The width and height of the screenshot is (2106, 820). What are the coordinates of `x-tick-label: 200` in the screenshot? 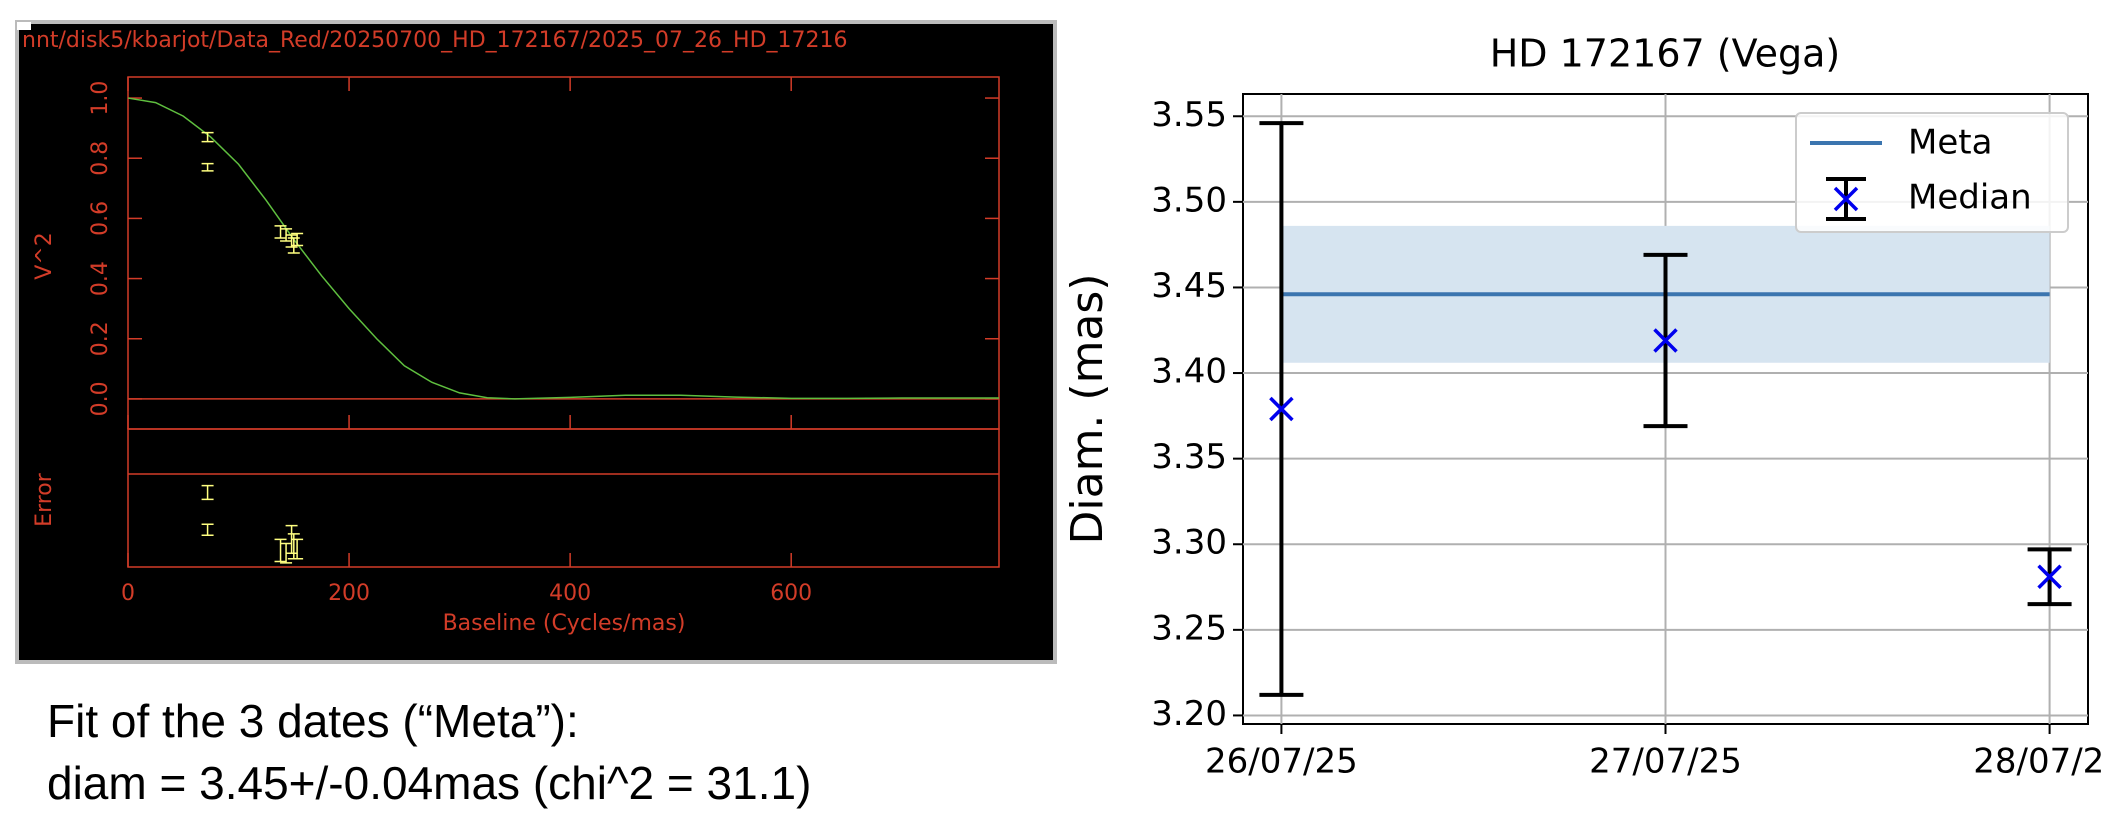 It's located at (349, 593).